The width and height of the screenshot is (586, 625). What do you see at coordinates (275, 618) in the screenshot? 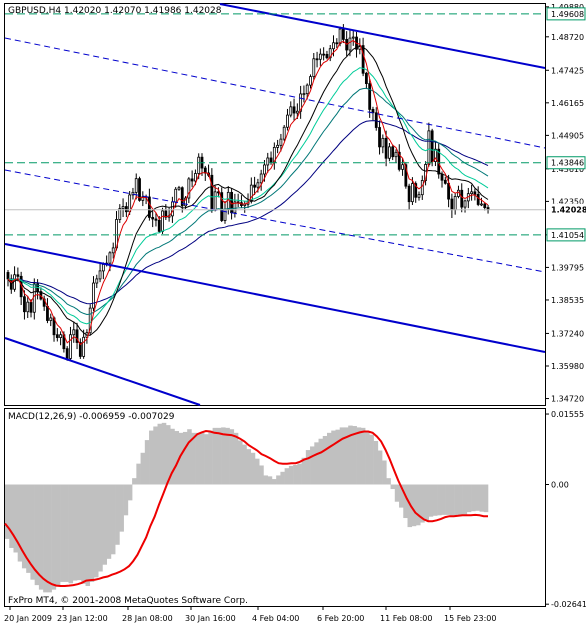
I see `time-axis-label: 4 Feb 04:00` at bounding box center [275, 618].